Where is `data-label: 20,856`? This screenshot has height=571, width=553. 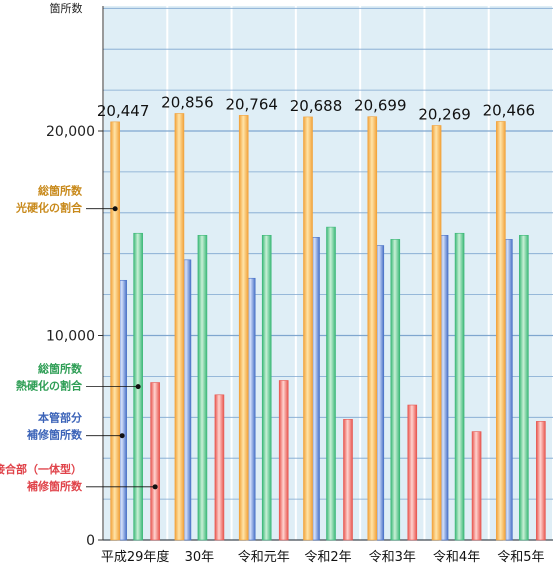
data-label: 20,856 is located at coordinates (187, 102).